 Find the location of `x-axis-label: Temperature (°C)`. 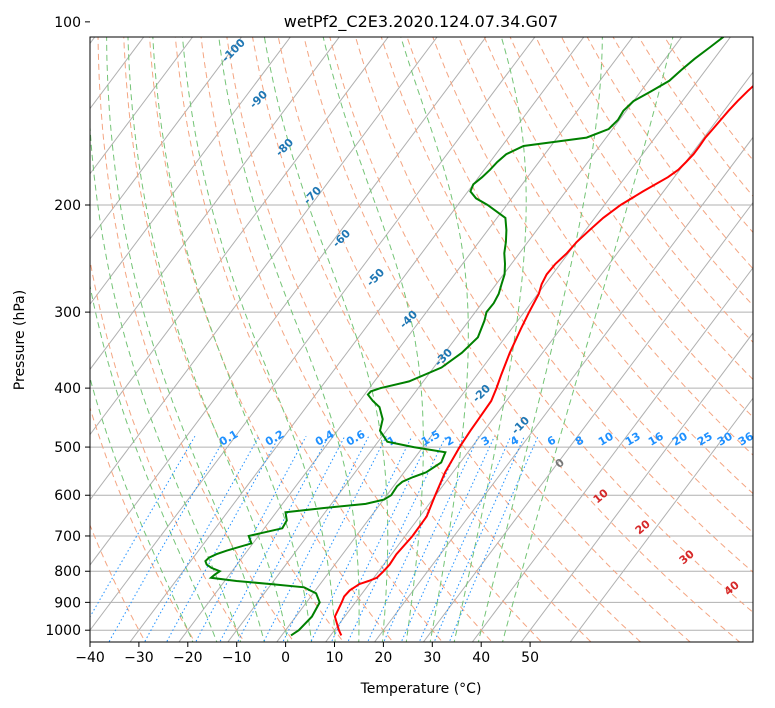

x-axis-label: Temperature (°C) is located at coordinates (421, 689).